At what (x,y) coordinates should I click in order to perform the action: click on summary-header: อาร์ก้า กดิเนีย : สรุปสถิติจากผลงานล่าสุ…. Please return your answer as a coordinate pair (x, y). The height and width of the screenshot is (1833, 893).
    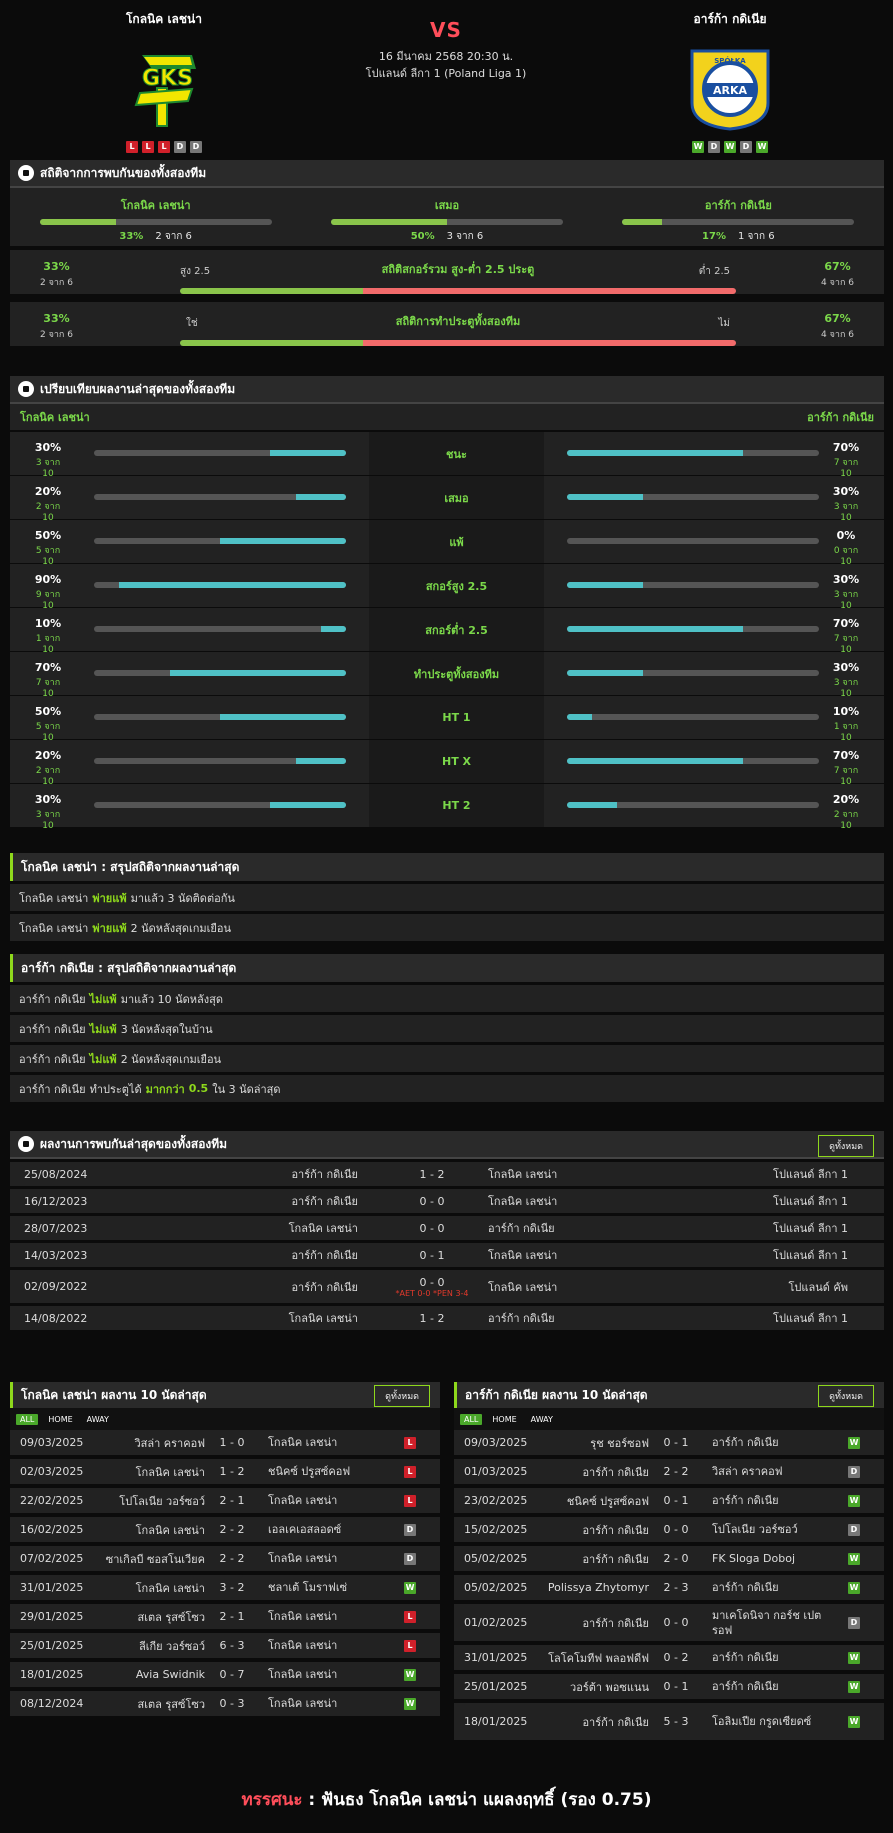
    Looking at the image, I should click on (447, 968).